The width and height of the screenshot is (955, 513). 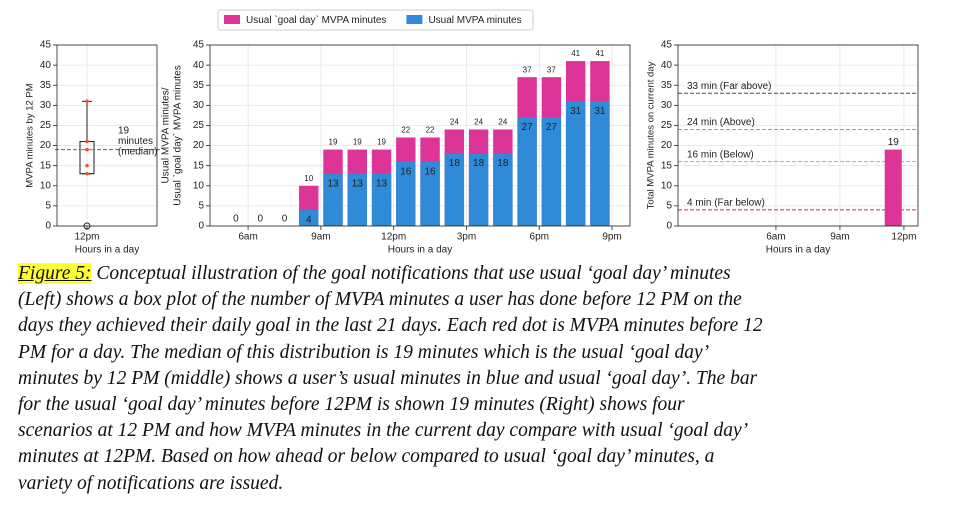 What do you see at coordinates (454, 122) in the screenshot?
I see `value-label: 24` at bounding box center [454, 122].